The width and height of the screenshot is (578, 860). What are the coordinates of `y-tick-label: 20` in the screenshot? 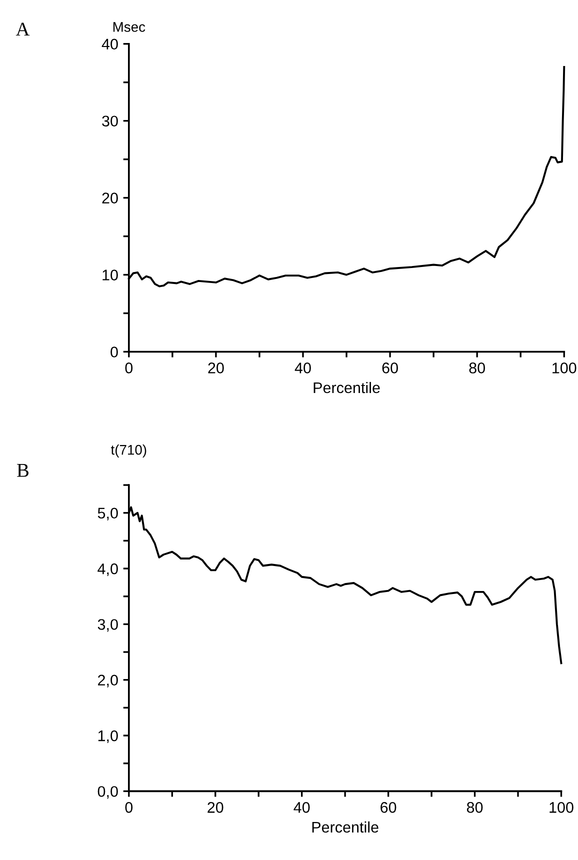 It's located at (110, 198).